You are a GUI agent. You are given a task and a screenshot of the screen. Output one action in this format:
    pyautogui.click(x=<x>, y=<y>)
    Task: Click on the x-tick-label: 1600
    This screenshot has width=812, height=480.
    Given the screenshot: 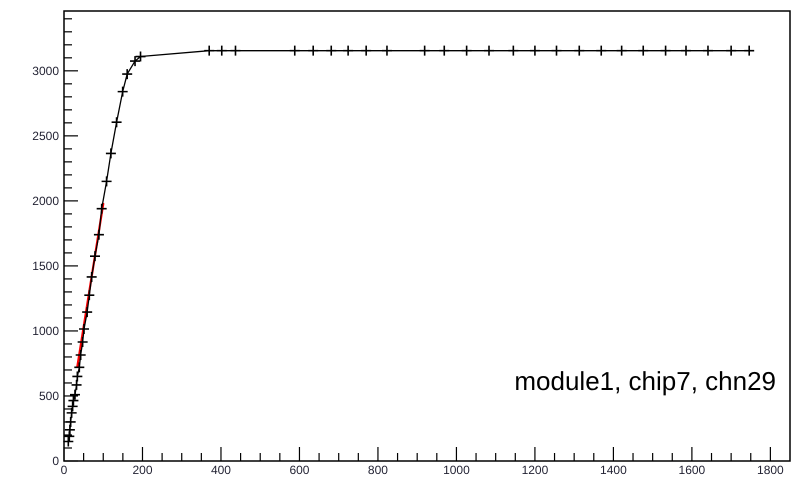 What is the action you would take?
    pyautogui.click(x=692, y=470)
    